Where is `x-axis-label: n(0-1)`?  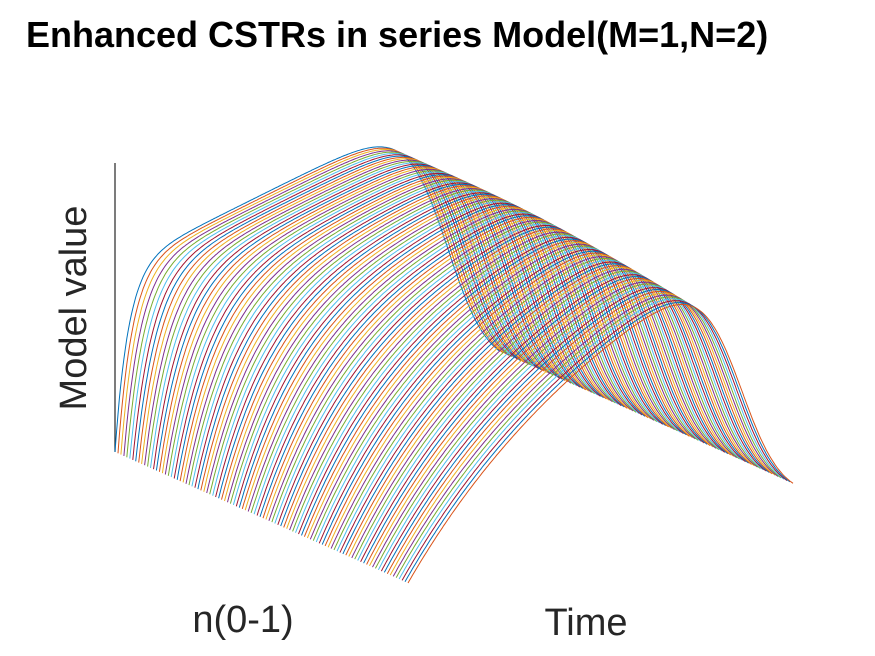
x-axis-label: n(0-1) is located at coordinates (242, 620).